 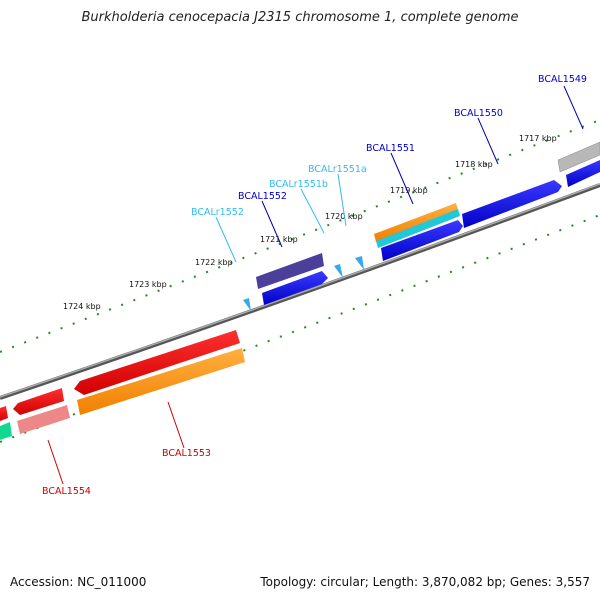 I want to click on gene-BCAL1552, so click(x=290, y=271).